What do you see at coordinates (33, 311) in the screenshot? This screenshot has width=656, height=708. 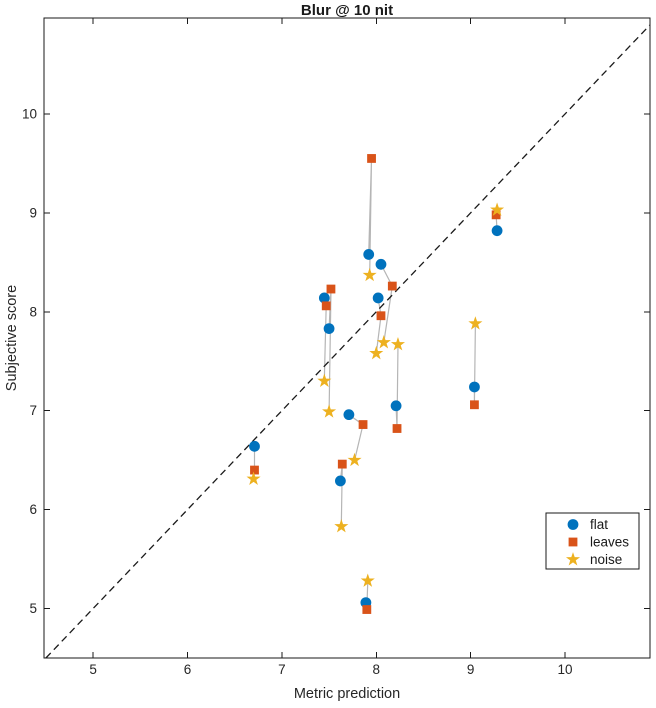 I see `y-tick-label: 8` at bounding box center [33, 311].